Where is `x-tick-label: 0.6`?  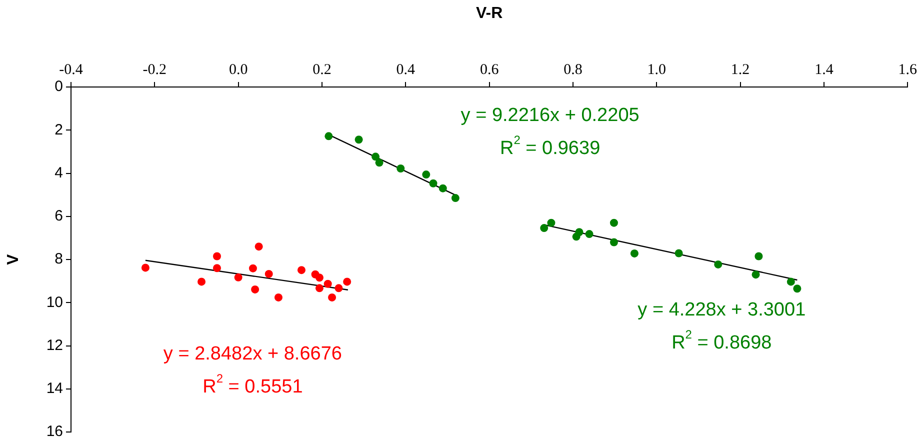 x-tick-label: 0.6 is located at coordinates (490, 70).